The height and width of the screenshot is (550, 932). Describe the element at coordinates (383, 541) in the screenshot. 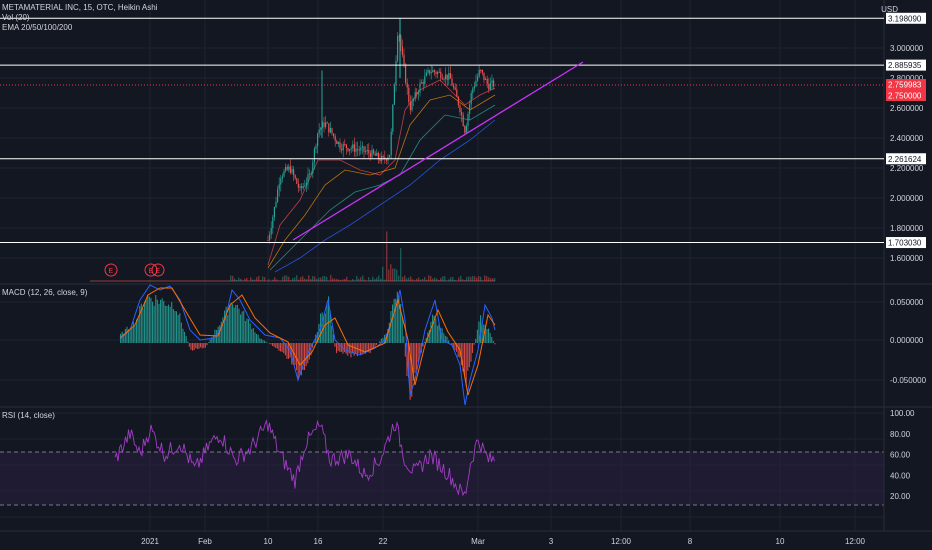

I see `time-tick-label: 22` at that location.